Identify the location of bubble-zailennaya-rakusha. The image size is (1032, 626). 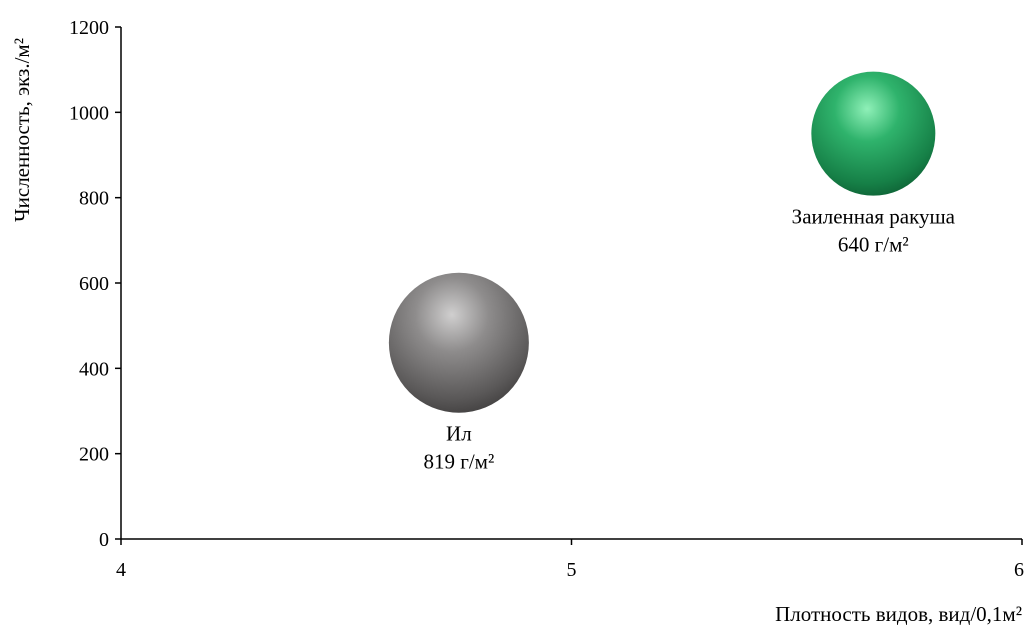
(873, 133).